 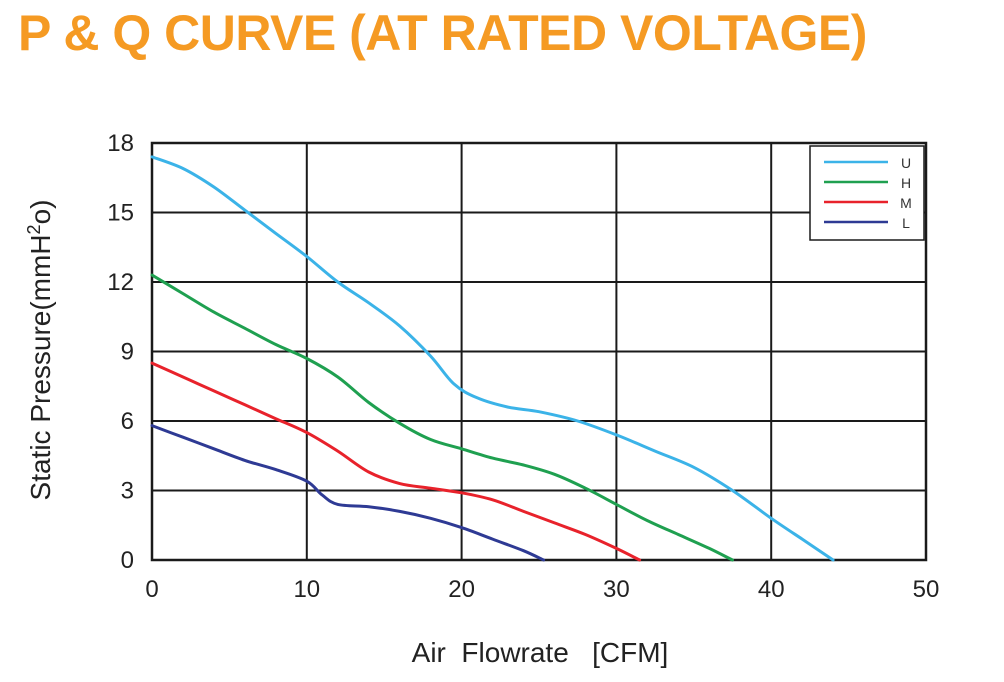 What do you see at coordinates (771, 589) in the screenshot?
I see `x-tick-label: 40` at bounding box center [771, 589].